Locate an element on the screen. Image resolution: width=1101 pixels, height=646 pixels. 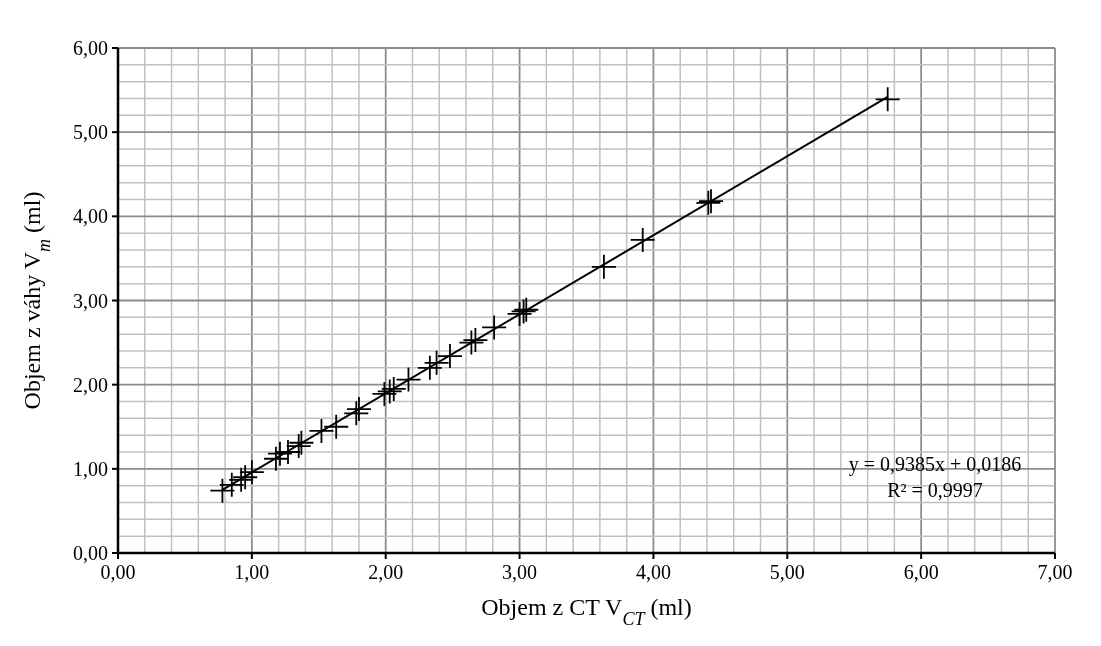
y-tick-label: 0,00 is located at coordinates (90, 553).